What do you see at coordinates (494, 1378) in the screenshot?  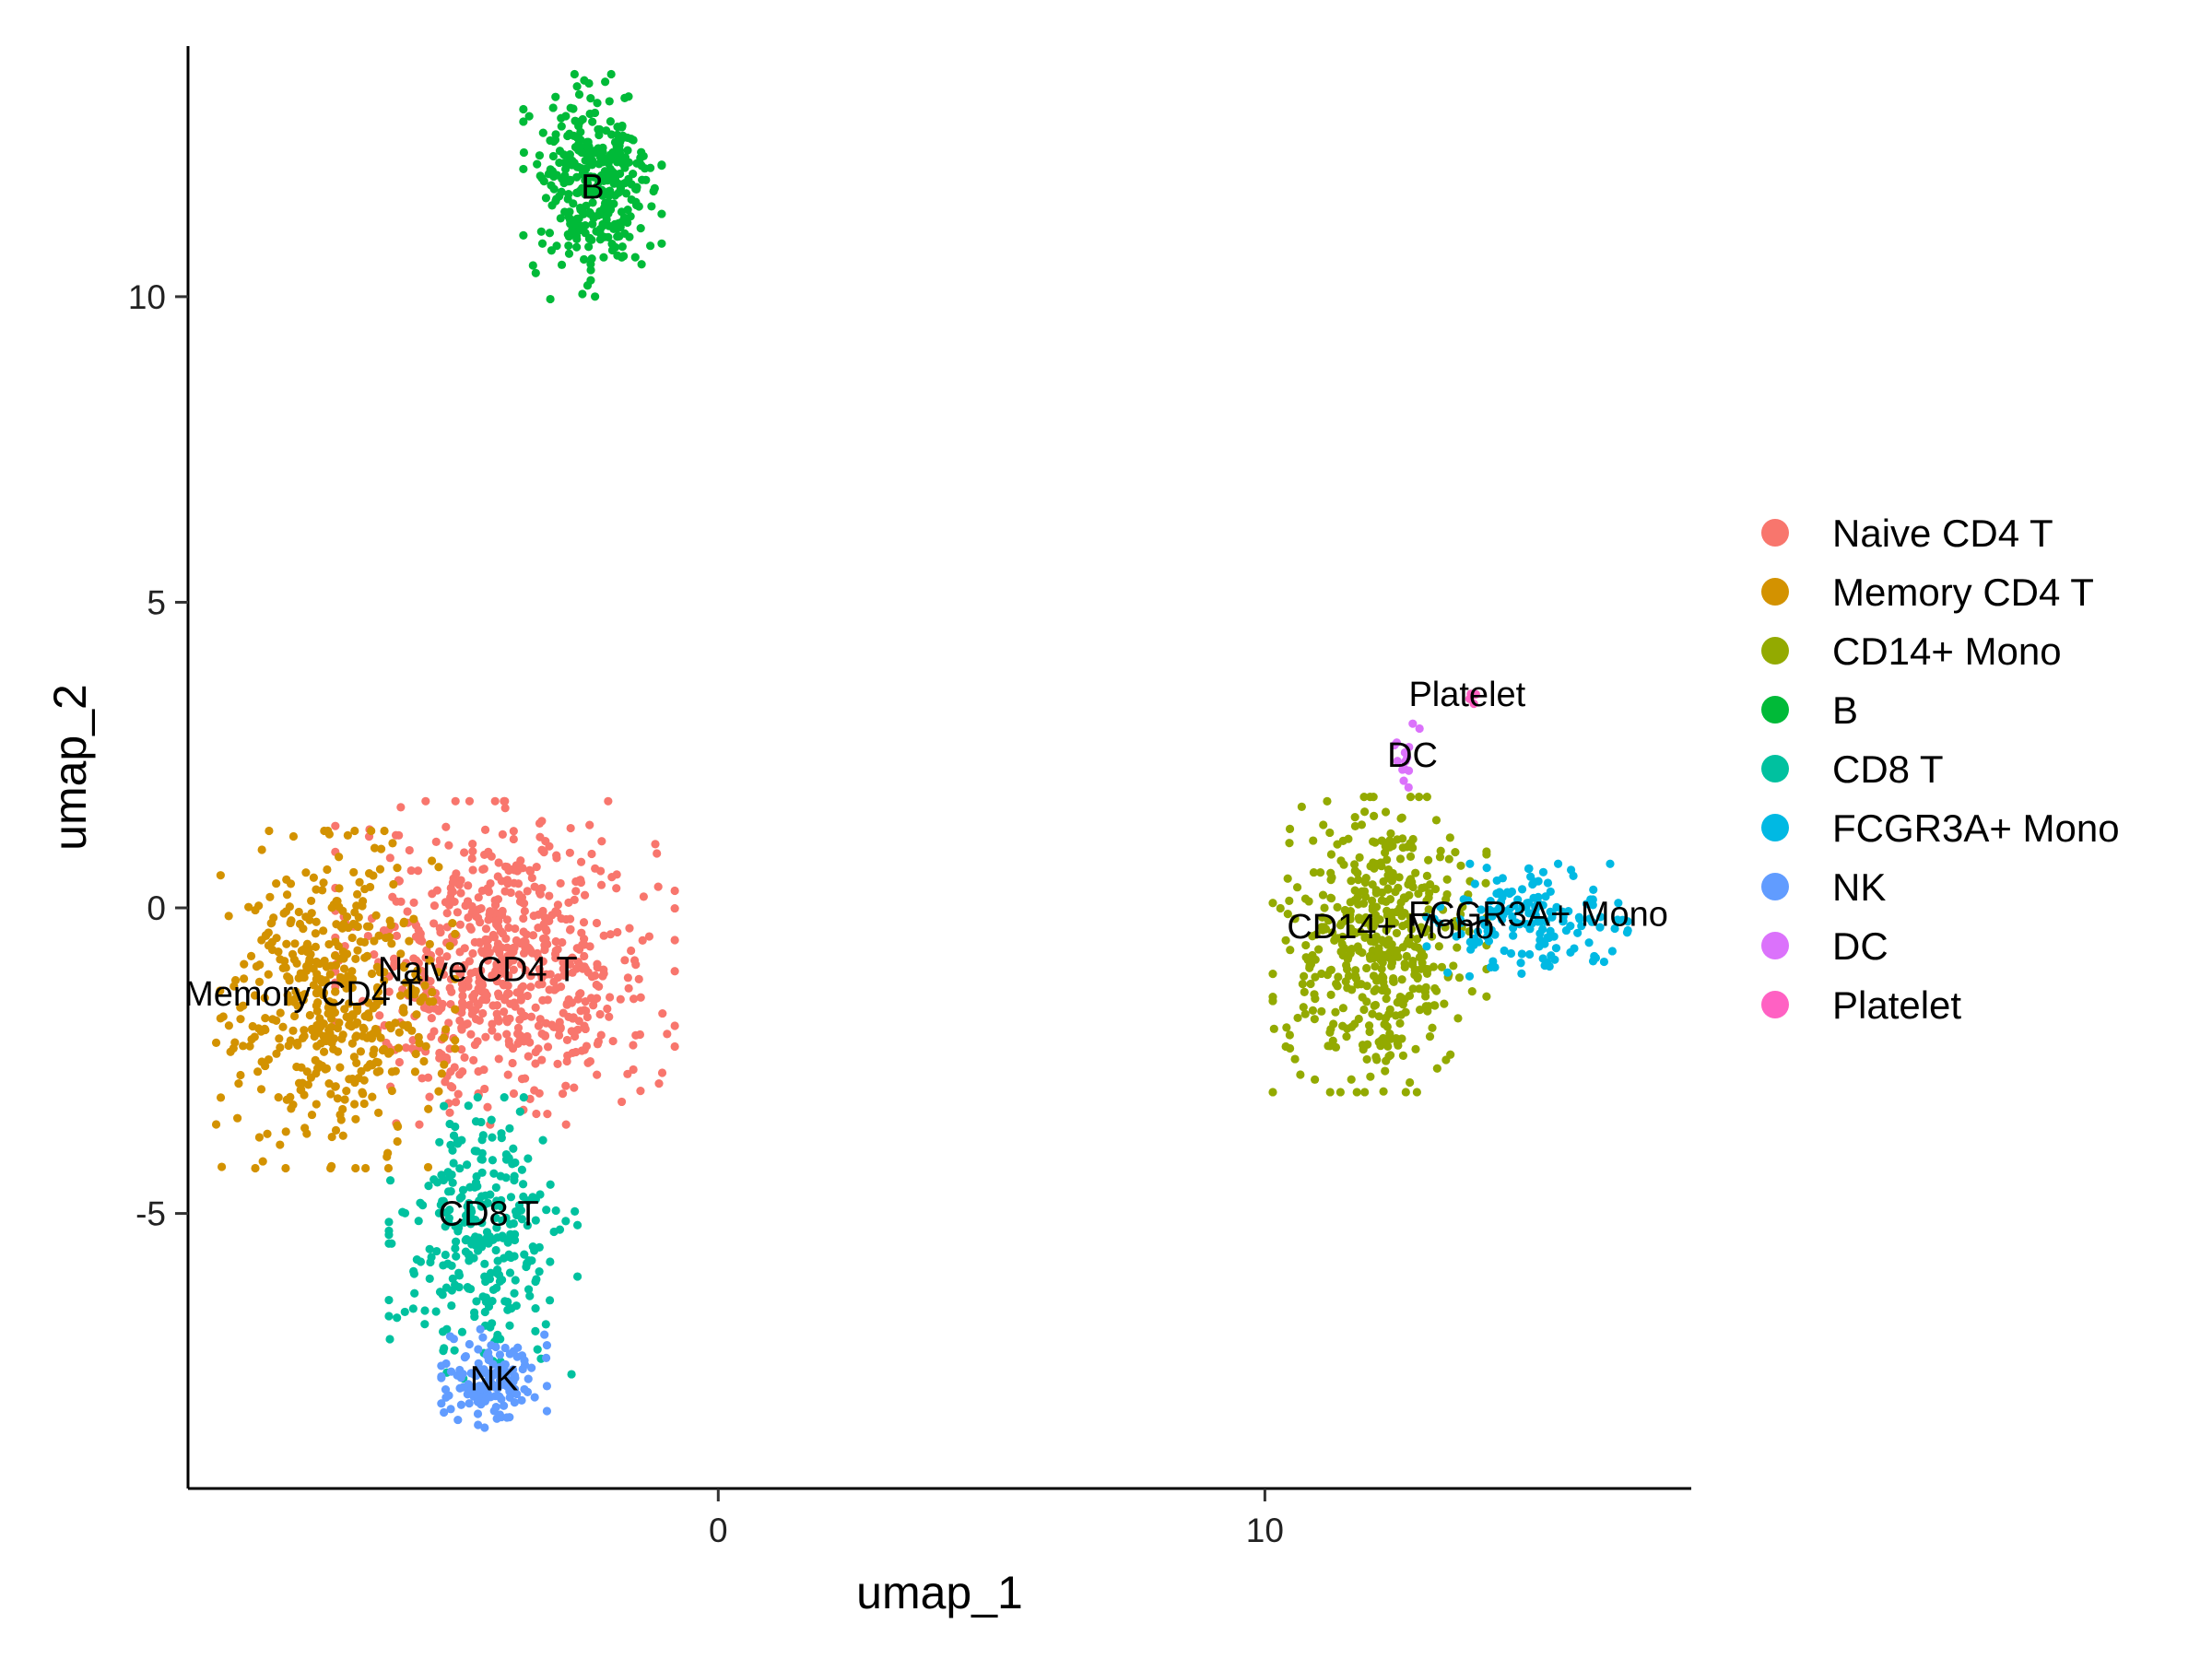 I see `series-points` at bounding box center [494, 1378].